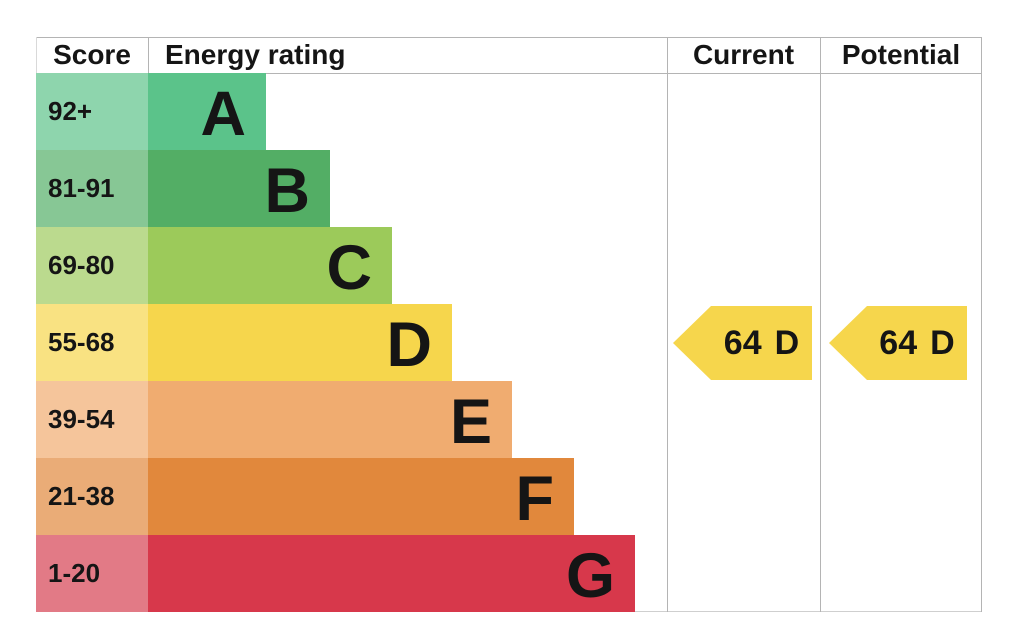  I want to click on potential-rating-arrow: 64 D, so click(898, 343).